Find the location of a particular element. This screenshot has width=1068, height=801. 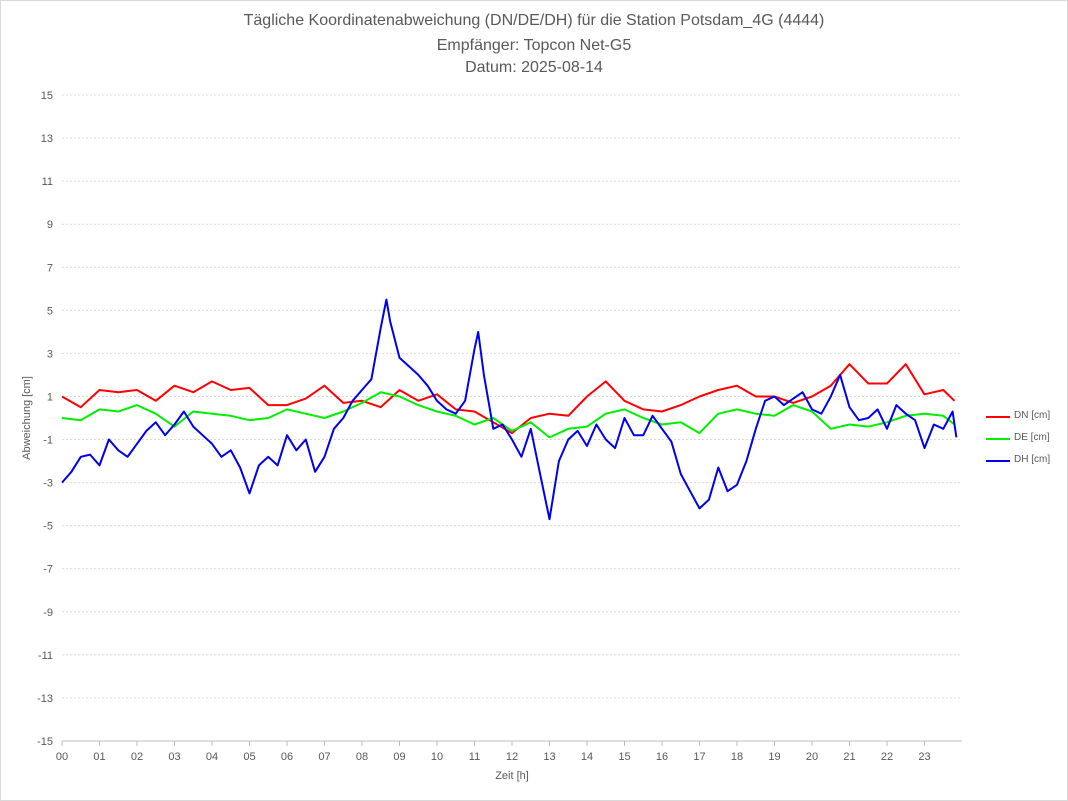

x-tick-label: 05 is located at coordinates (249, 757).